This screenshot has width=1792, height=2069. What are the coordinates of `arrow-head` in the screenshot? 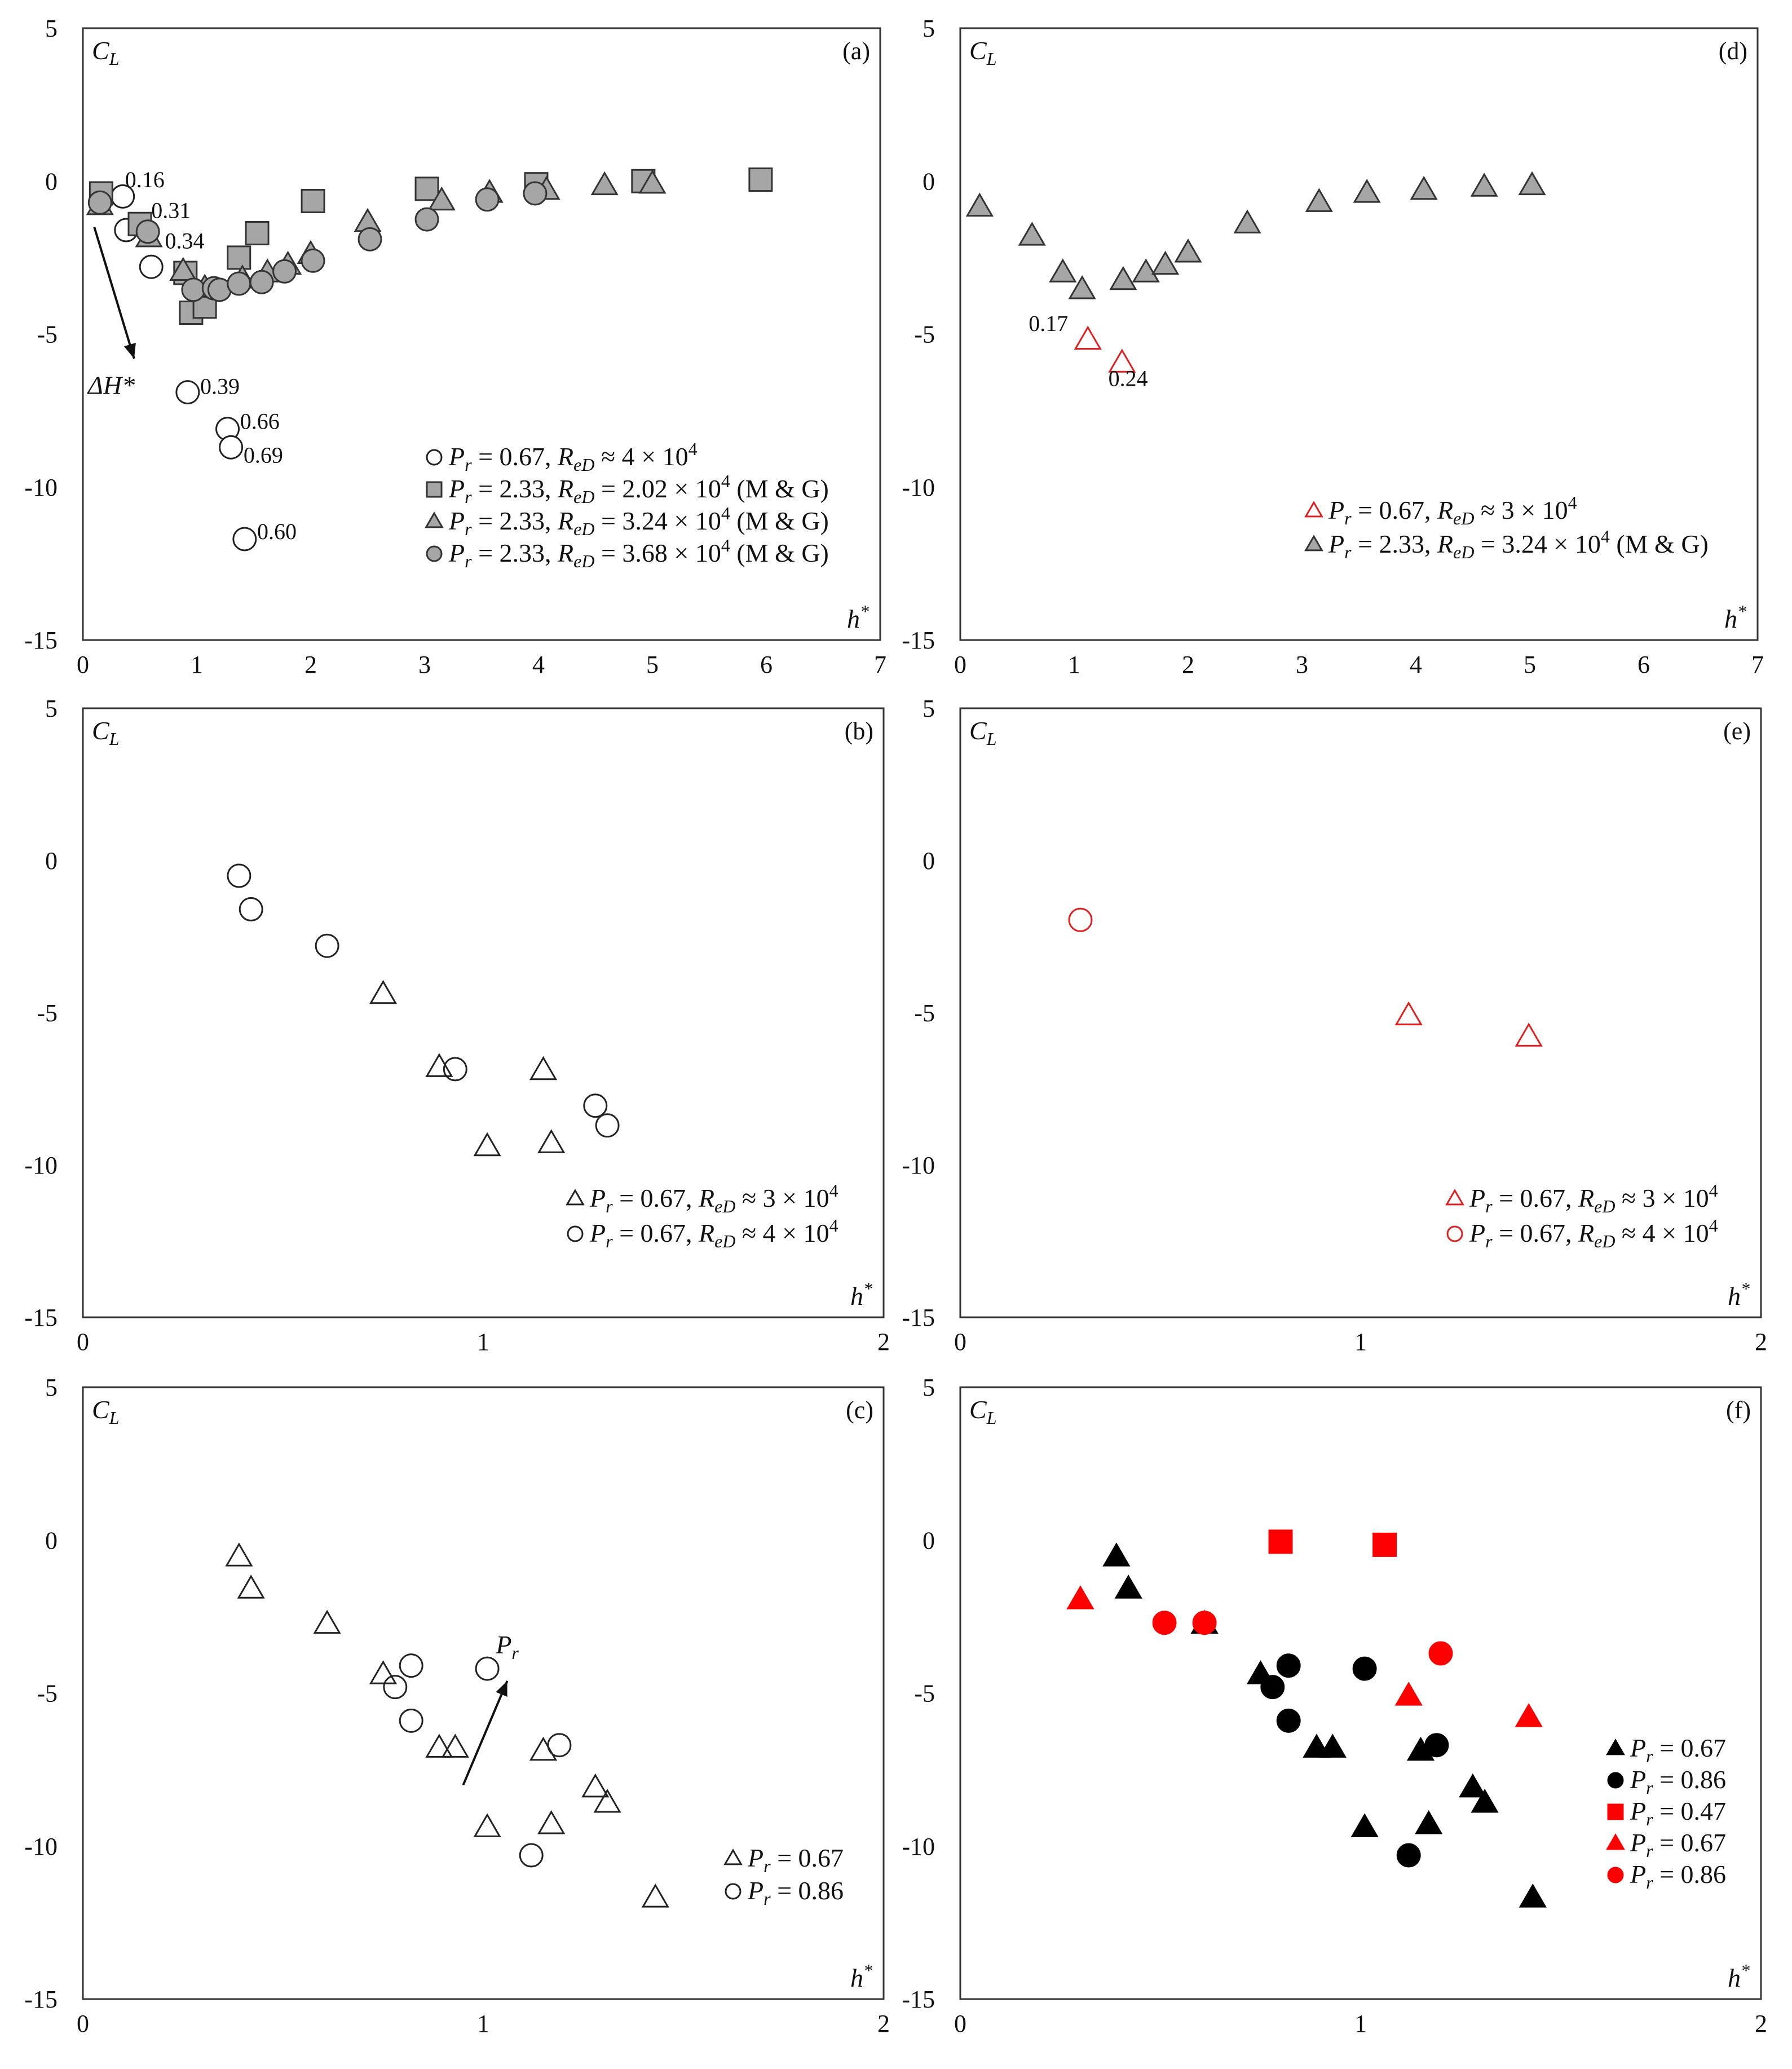 It's located at (129, 350).